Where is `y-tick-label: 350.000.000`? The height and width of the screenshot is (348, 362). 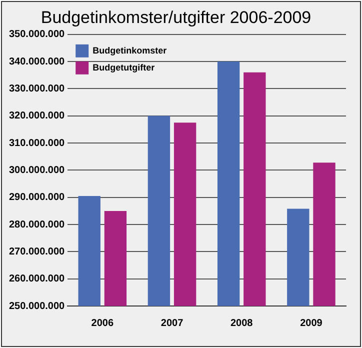 y-tick-label: 350.000.000 is located at coordinates (37, 34).